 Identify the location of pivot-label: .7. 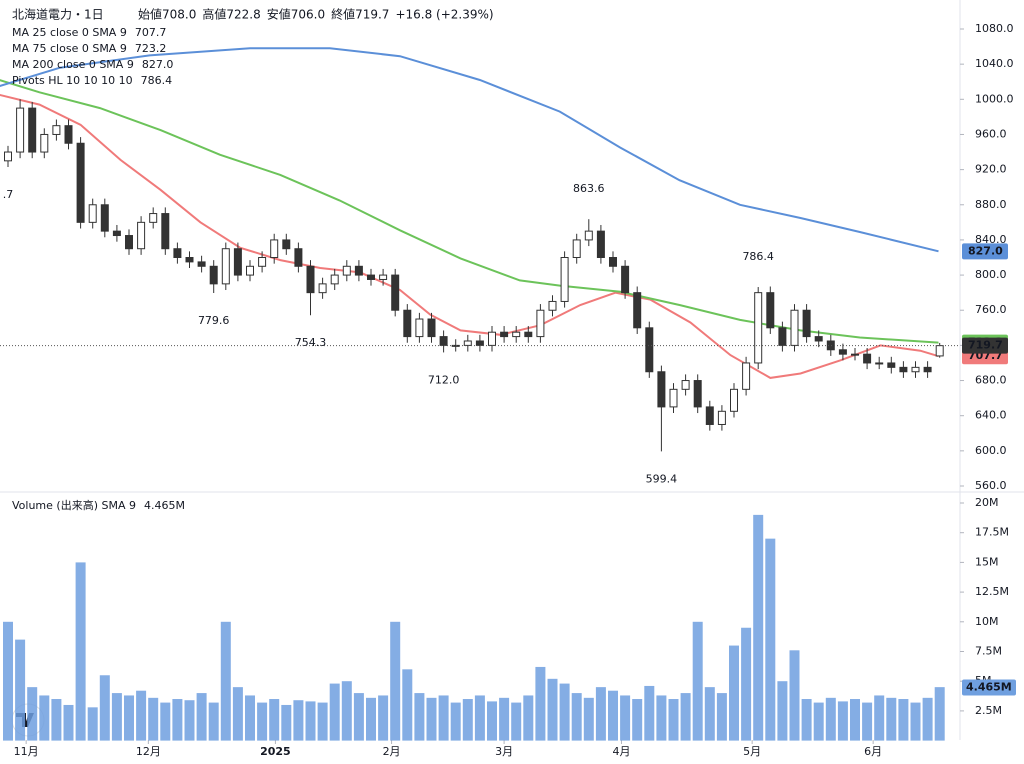
(8, 194).